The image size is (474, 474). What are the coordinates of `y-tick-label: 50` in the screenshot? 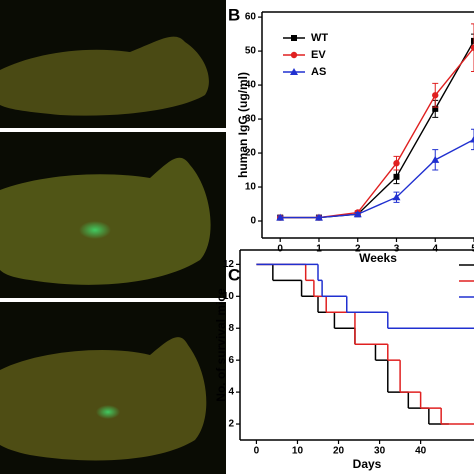 It's located at (251, 51).